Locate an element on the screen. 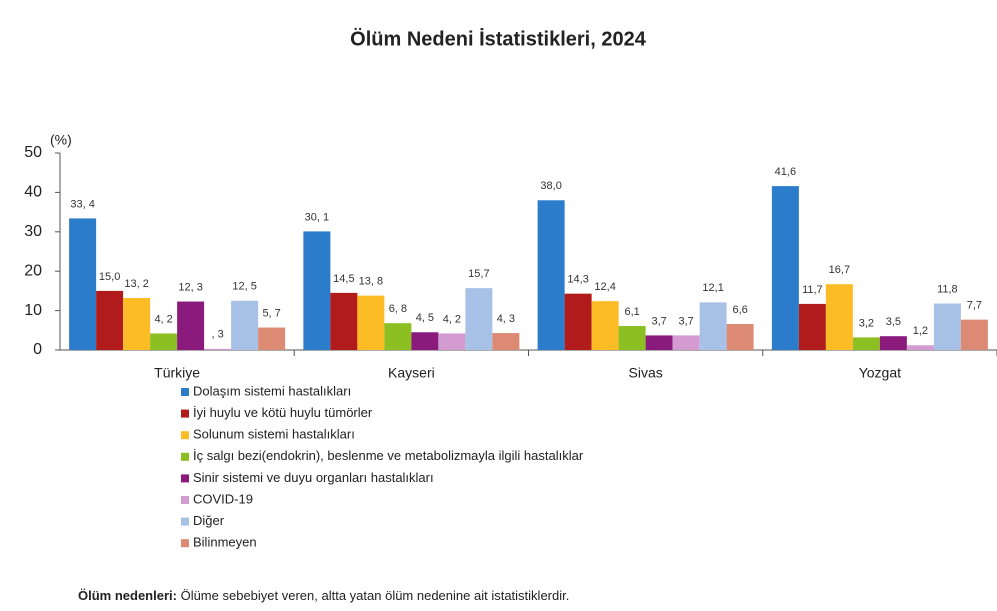 The height and width of the screenshot is (611, 997). y-tick-label: 20 is located at coordinates (33, 270).